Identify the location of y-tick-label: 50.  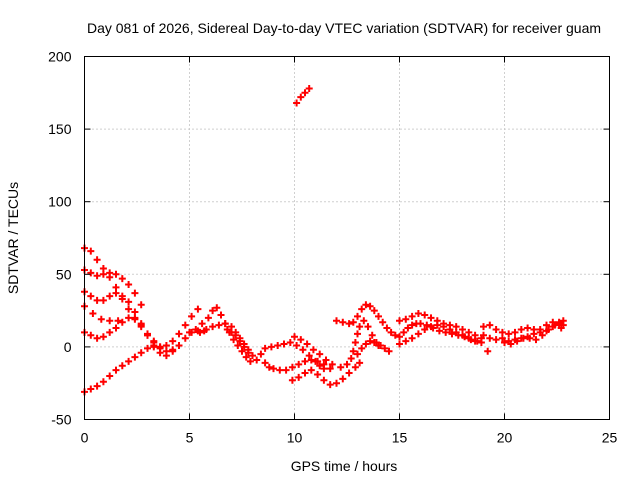
(64, 274).